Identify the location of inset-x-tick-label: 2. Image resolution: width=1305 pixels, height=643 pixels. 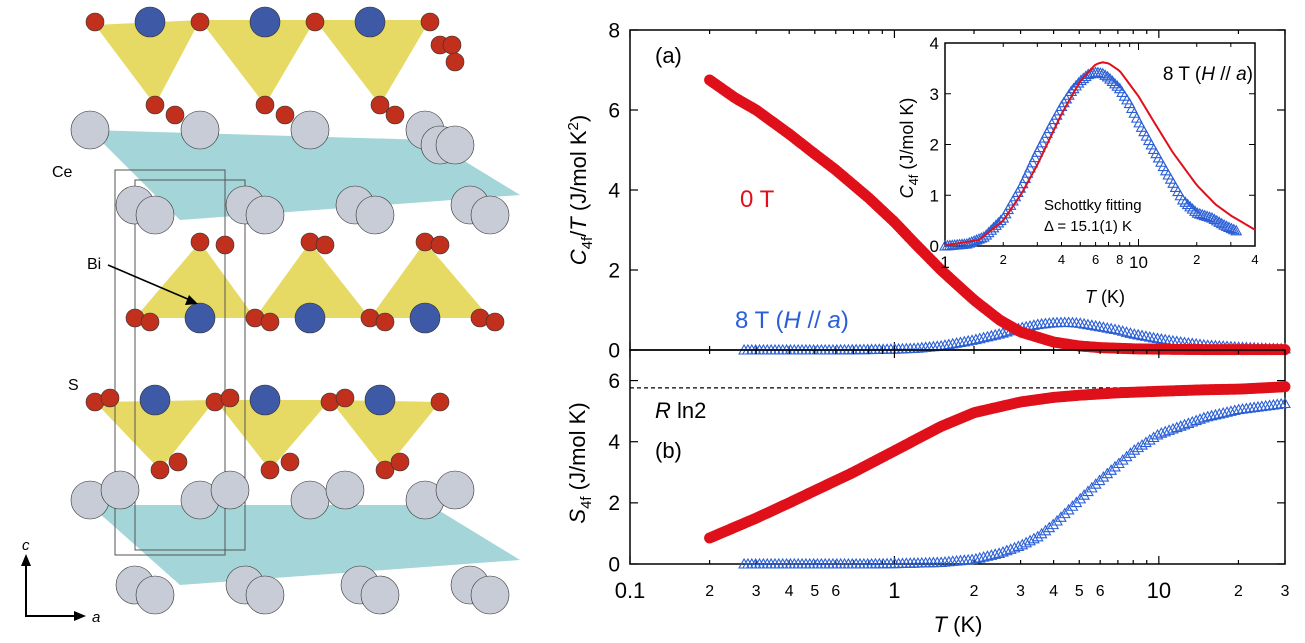
(1003, 259).